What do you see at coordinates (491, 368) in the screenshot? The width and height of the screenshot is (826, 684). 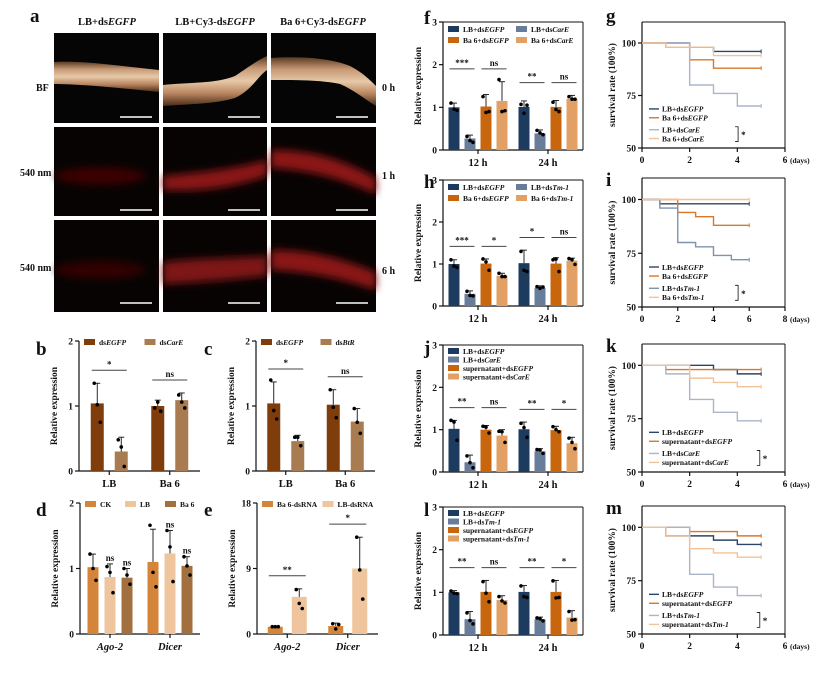 I see `legend-item: supernatant+dsEGFP` at bounding box center [491, 368].